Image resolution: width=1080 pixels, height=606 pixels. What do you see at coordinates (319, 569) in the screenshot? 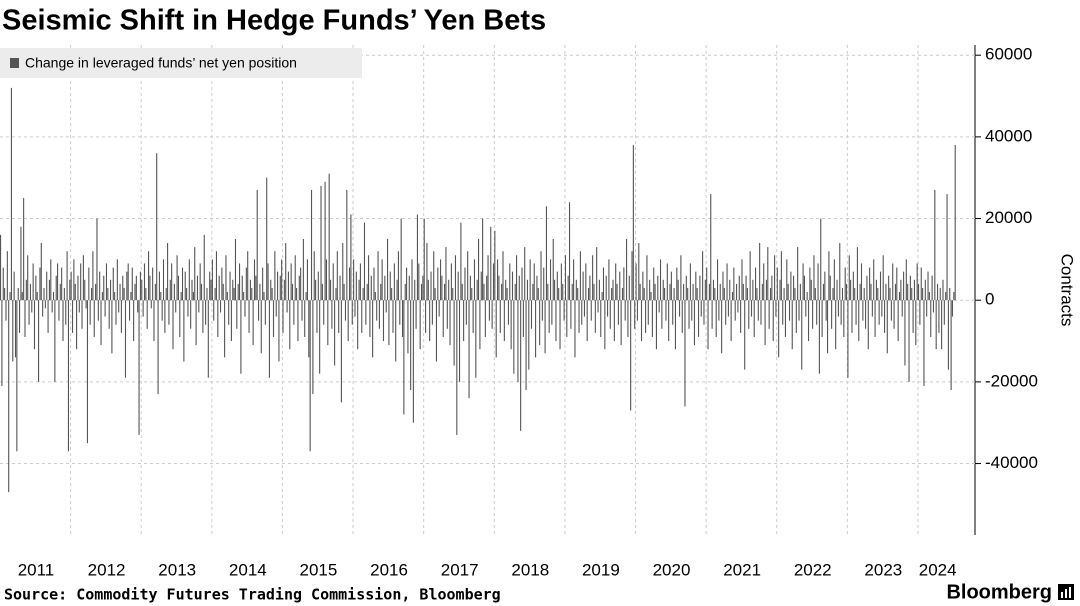
I see `x-tick-label: 2015` at bounding box center [319, 569].